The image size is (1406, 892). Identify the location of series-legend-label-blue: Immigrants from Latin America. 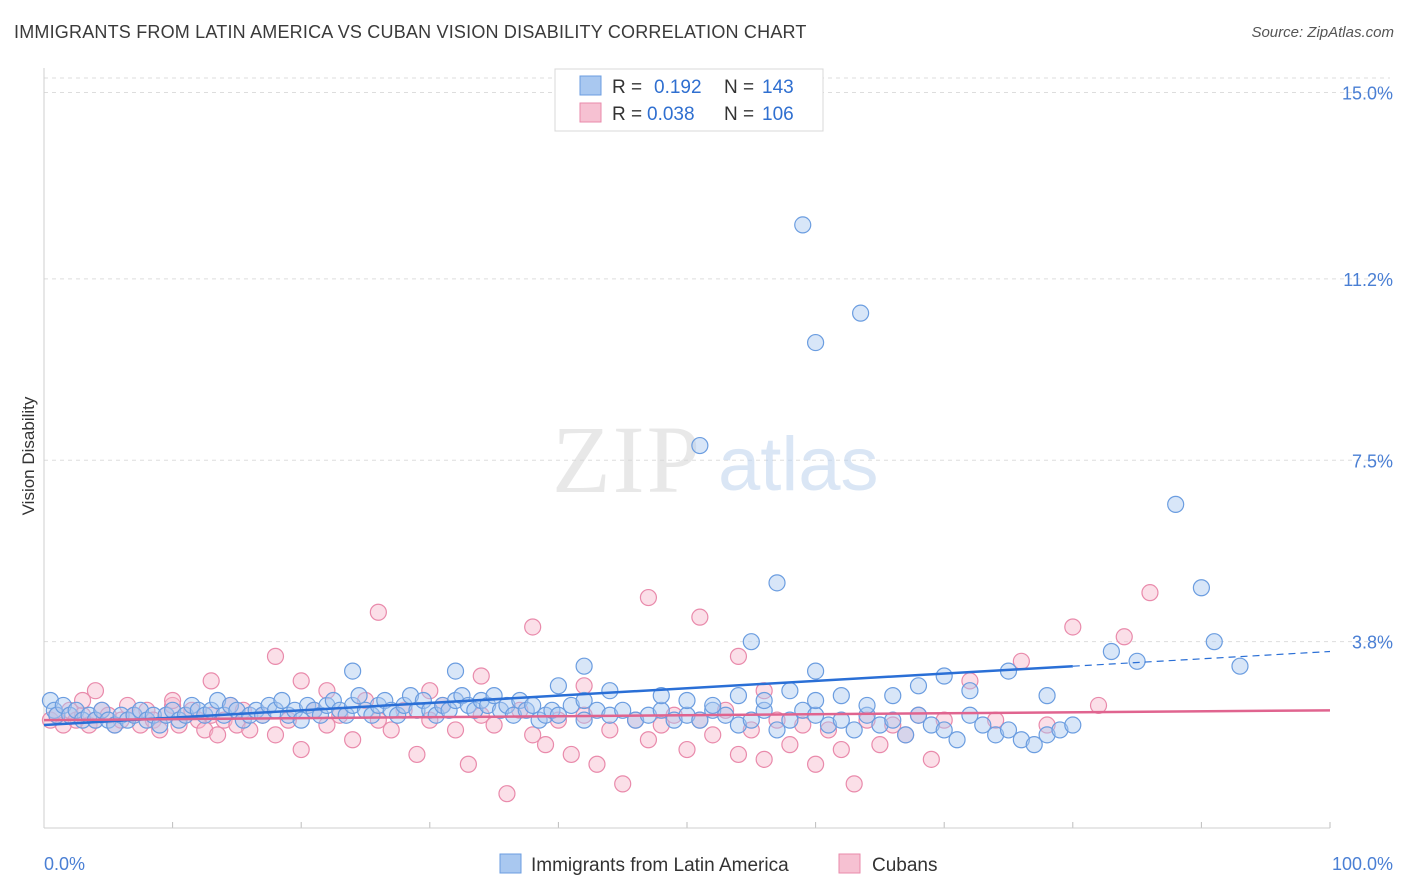
(660, 865).